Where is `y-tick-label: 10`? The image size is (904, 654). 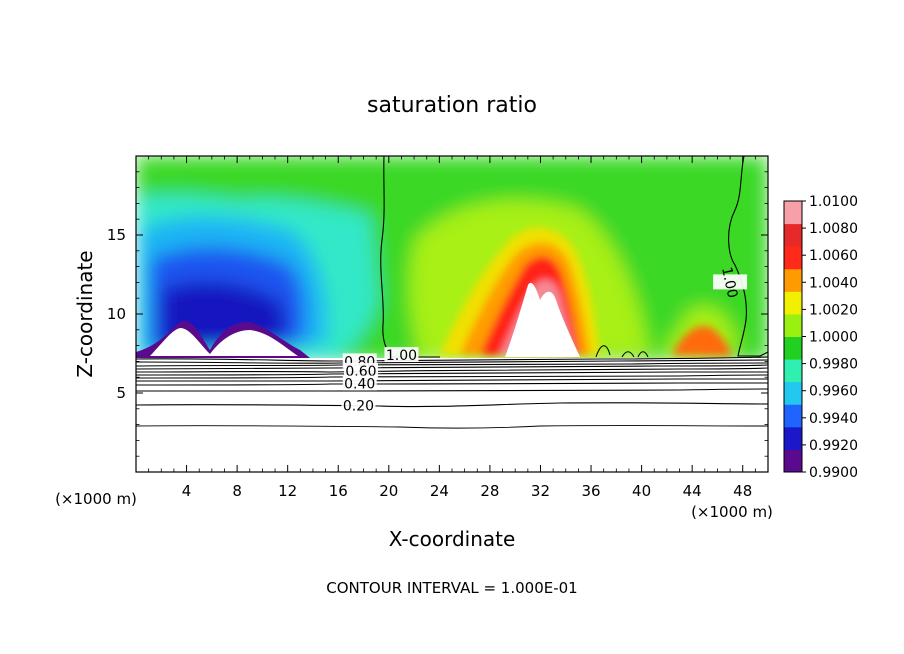
y-tick-label: 10 is located at coordinates (116, 314).